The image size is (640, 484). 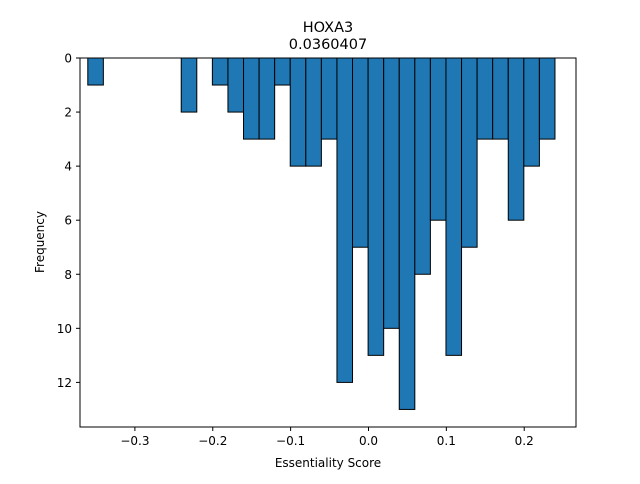 What do you see at coordinates (290, 441) in the screenshot?
I see `x-tick-label: −0.1` at bounding box center [290, 441].